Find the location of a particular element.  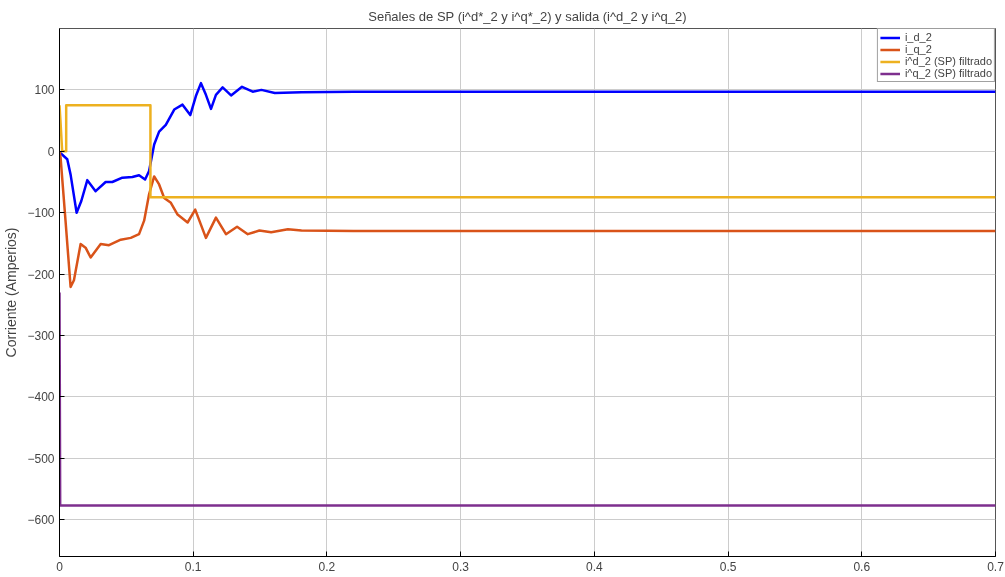

x-tick-label: 0.3 is located at coordinates (461, 566).